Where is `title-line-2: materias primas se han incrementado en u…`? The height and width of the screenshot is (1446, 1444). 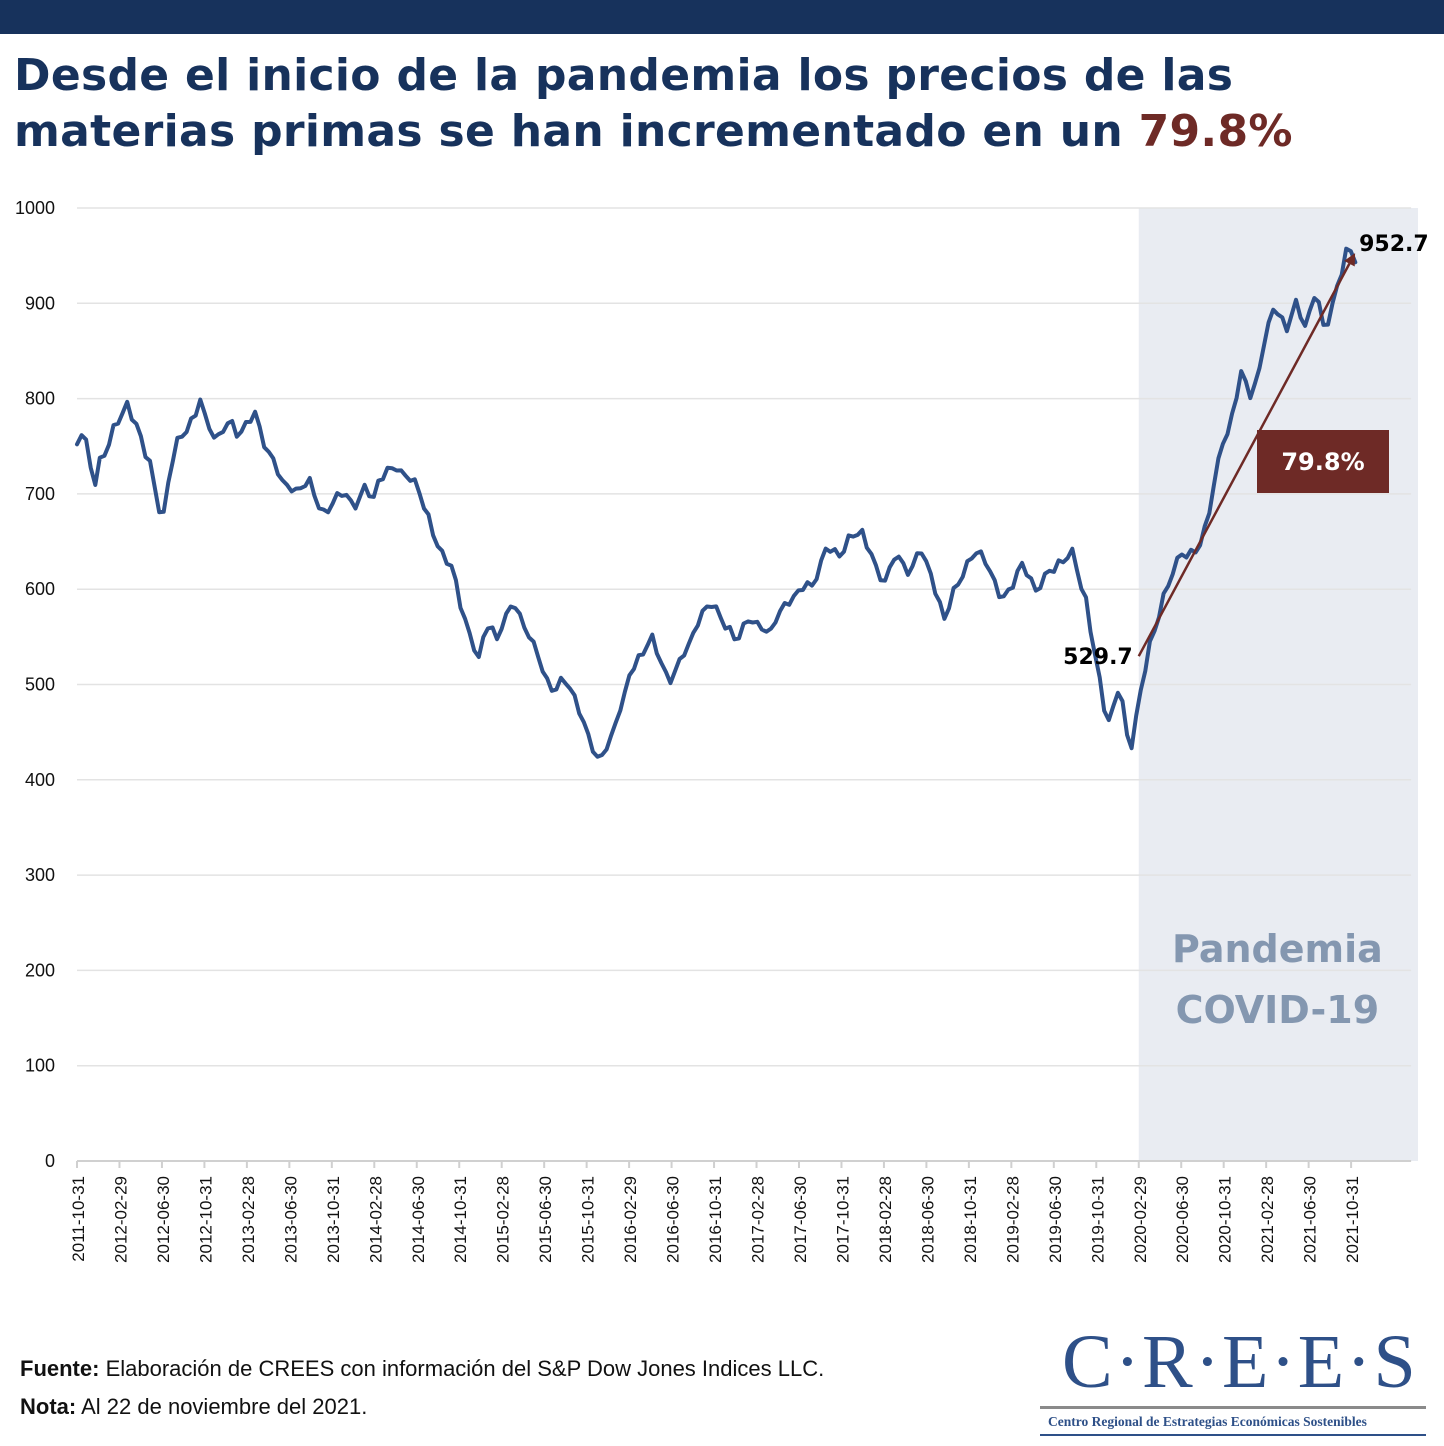
title-line-2: materias primas se han incrementado en u… is located at coordinates (724, 132).